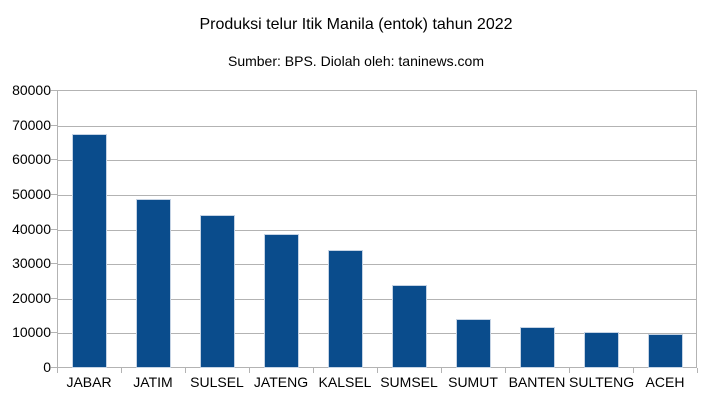 This screenshot has height=400, width=712. I want to click on bar-kalsel, so click(345, 309).